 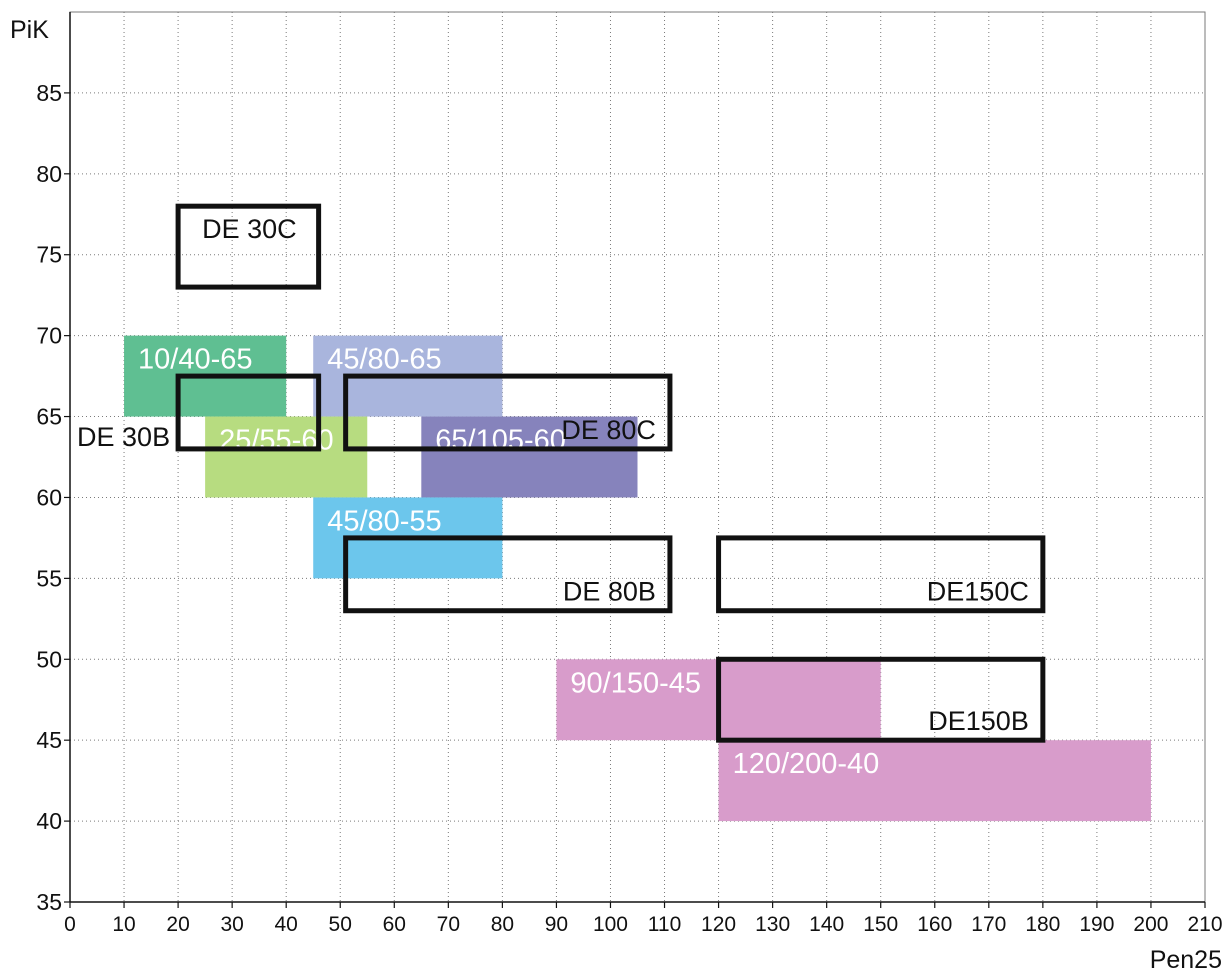 I want to click on range-outline-de-80c, so click(x=508, y=412).